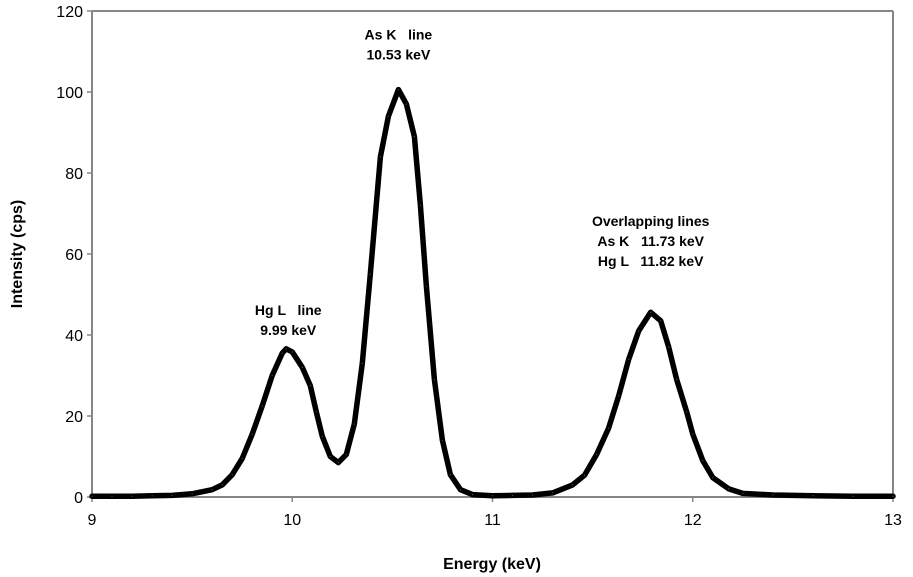  Describe the element at coordinates (651, 221) in the screenshot. I see `annotation-label: Overlapping lines` at that location.